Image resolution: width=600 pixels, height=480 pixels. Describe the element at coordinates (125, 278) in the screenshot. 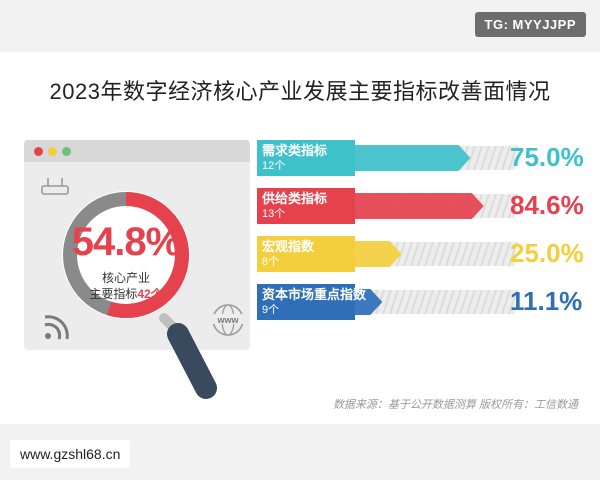

I see `center-line1: 核心产业` at that location.